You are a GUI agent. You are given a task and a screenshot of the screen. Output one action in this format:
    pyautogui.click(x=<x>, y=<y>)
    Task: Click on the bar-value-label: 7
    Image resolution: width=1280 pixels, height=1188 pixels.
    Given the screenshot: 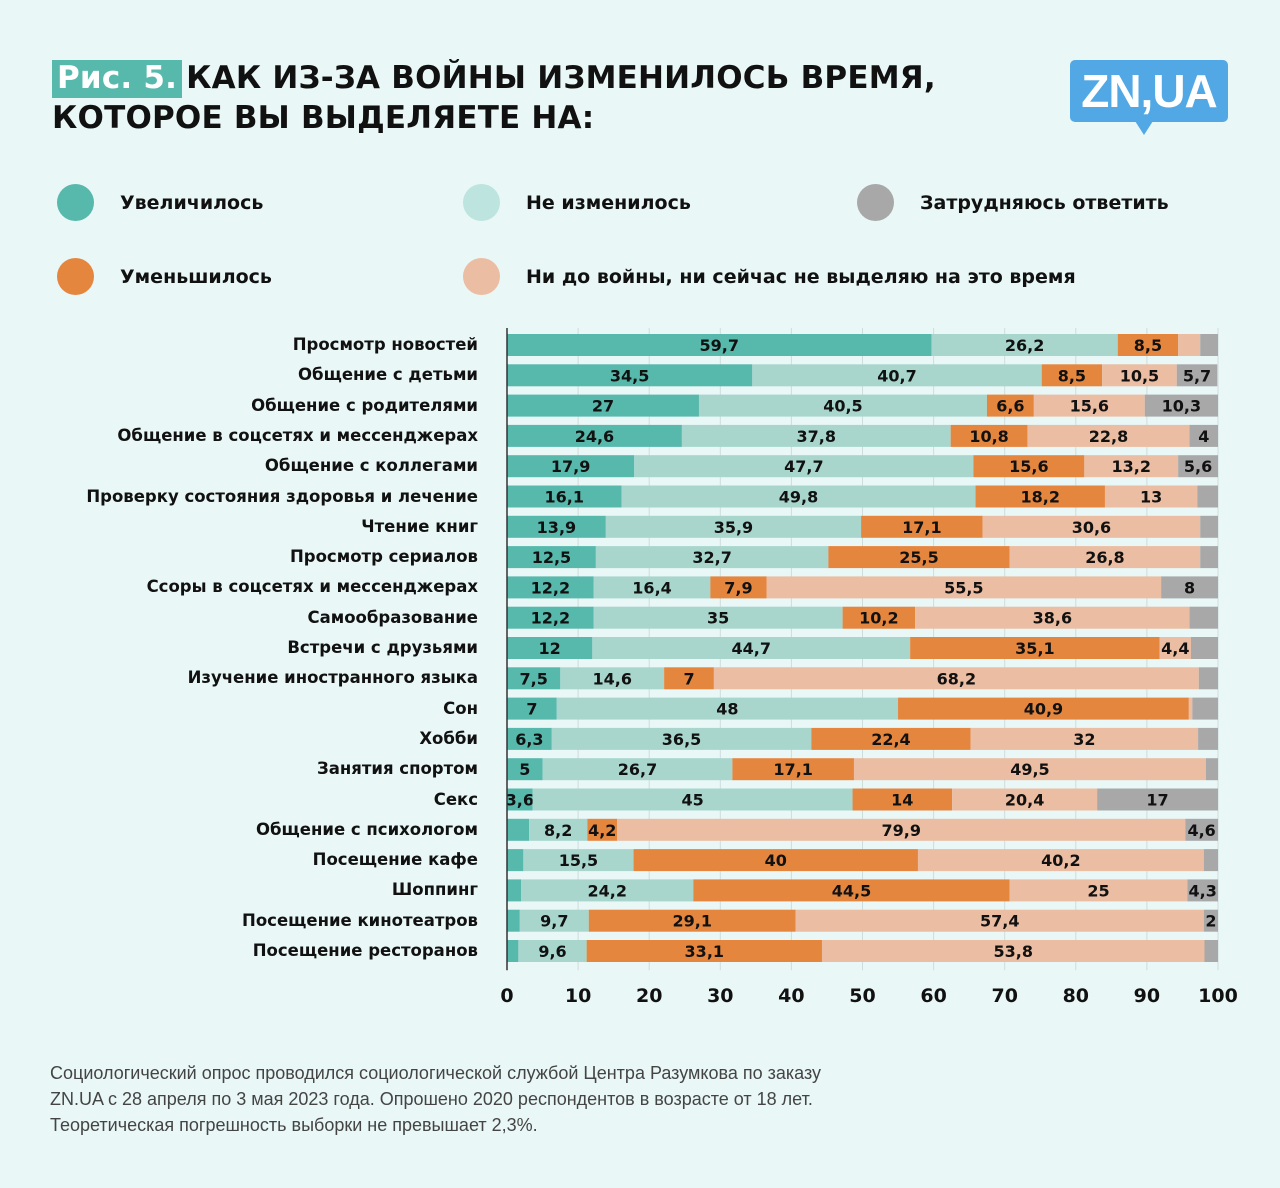 What is the action you would take?
    pyautogui.click(x=531, y=709)
    